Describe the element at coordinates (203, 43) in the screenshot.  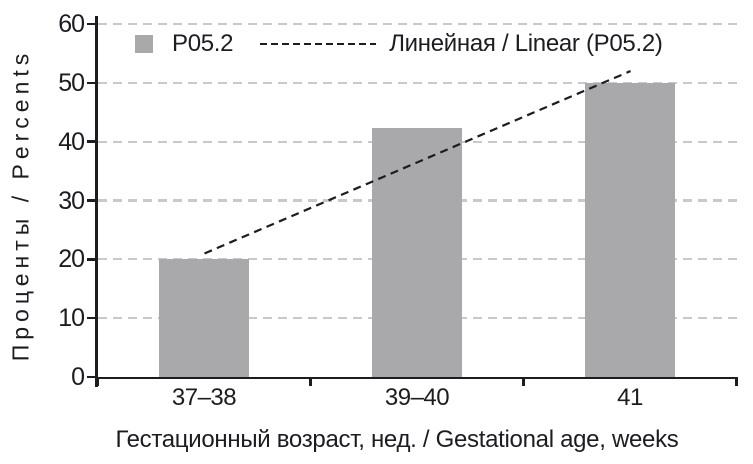
I see `legend-series-label: P05.2` at that location.